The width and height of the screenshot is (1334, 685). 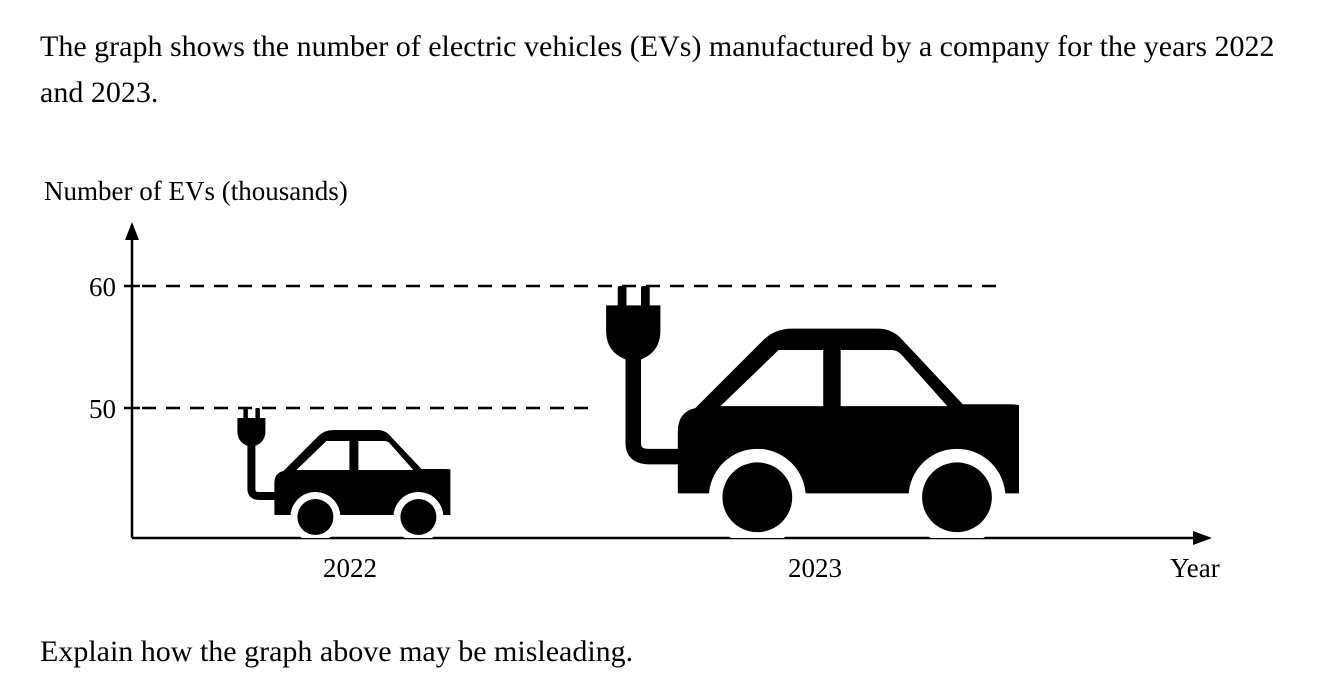 I want to click on y-tick-label-60: 60, so click(x=102, y=287).